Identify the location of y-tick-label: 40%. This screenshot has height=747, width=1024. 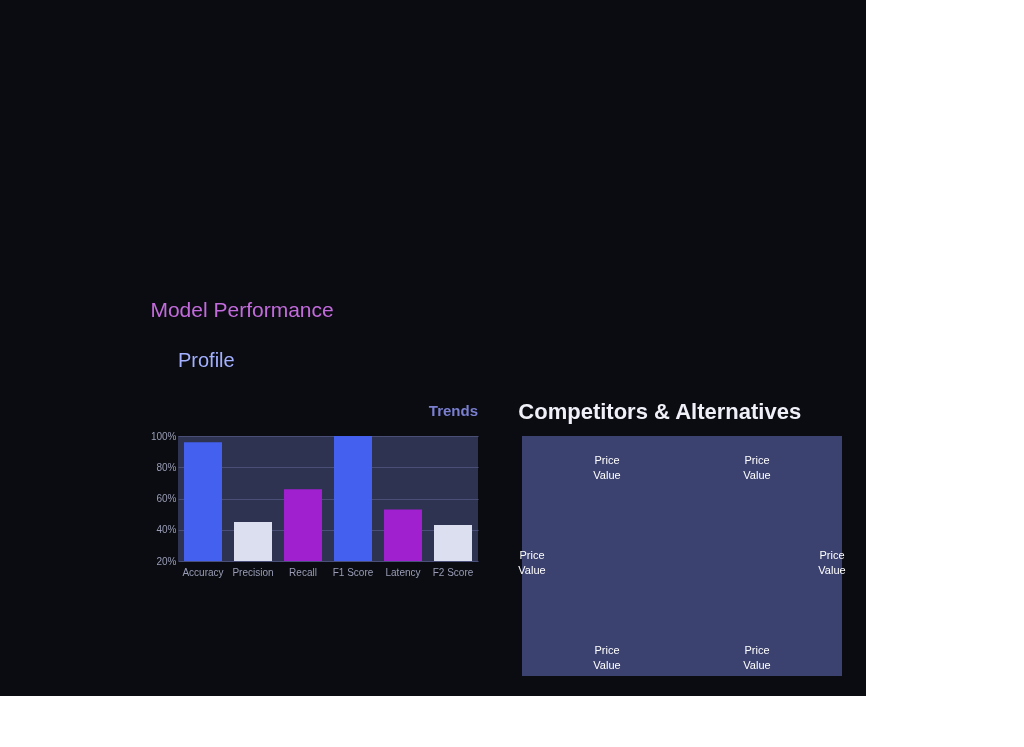
(166, 530).